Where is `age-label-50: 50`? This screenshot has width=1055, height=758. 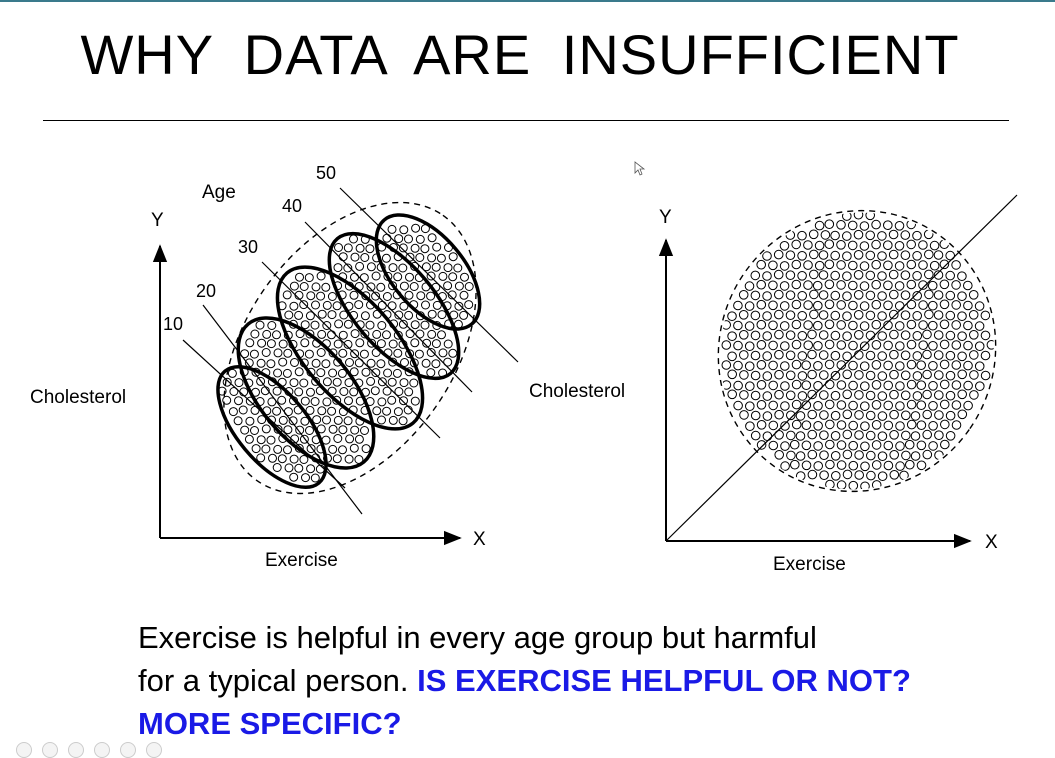
age-label-50: 50 is located at coordinates (326, 173).